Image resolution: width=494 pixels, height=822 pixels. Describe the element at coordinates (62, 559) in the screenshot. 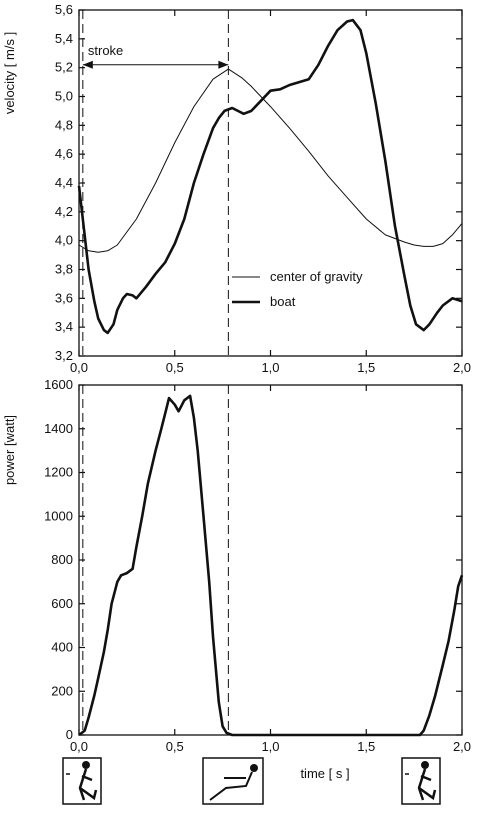

I see `y-tick-label: 800` at that location.